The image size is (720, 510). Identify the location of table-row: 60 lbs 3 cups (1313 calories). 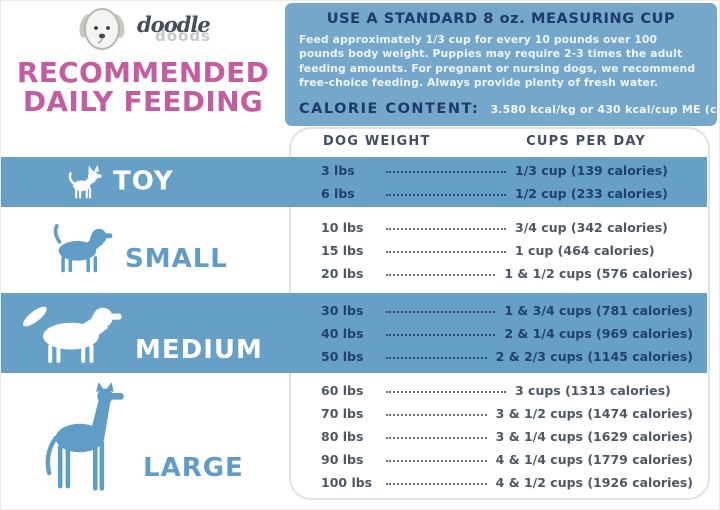
(507, 390).